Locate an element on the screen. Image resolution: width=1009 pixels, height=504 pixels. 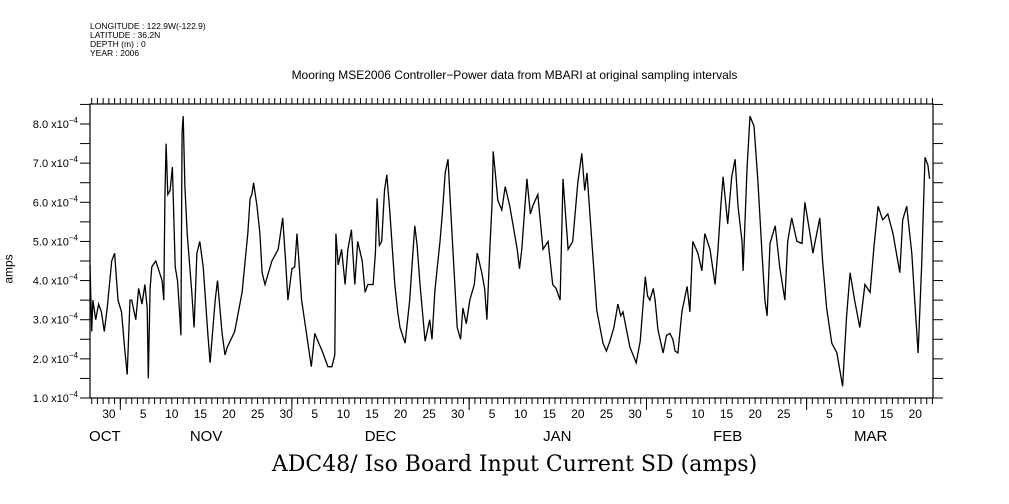
x-month-label: JAN is located at coordinates (557, 436).